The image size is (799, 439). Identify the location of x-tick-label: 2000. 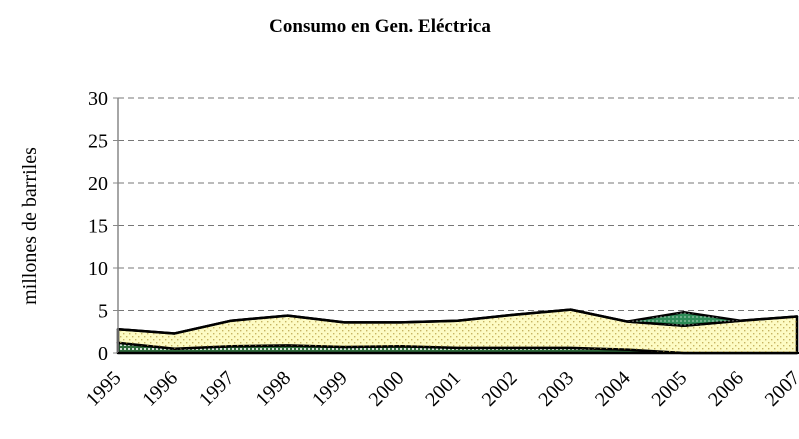
(387, 389).